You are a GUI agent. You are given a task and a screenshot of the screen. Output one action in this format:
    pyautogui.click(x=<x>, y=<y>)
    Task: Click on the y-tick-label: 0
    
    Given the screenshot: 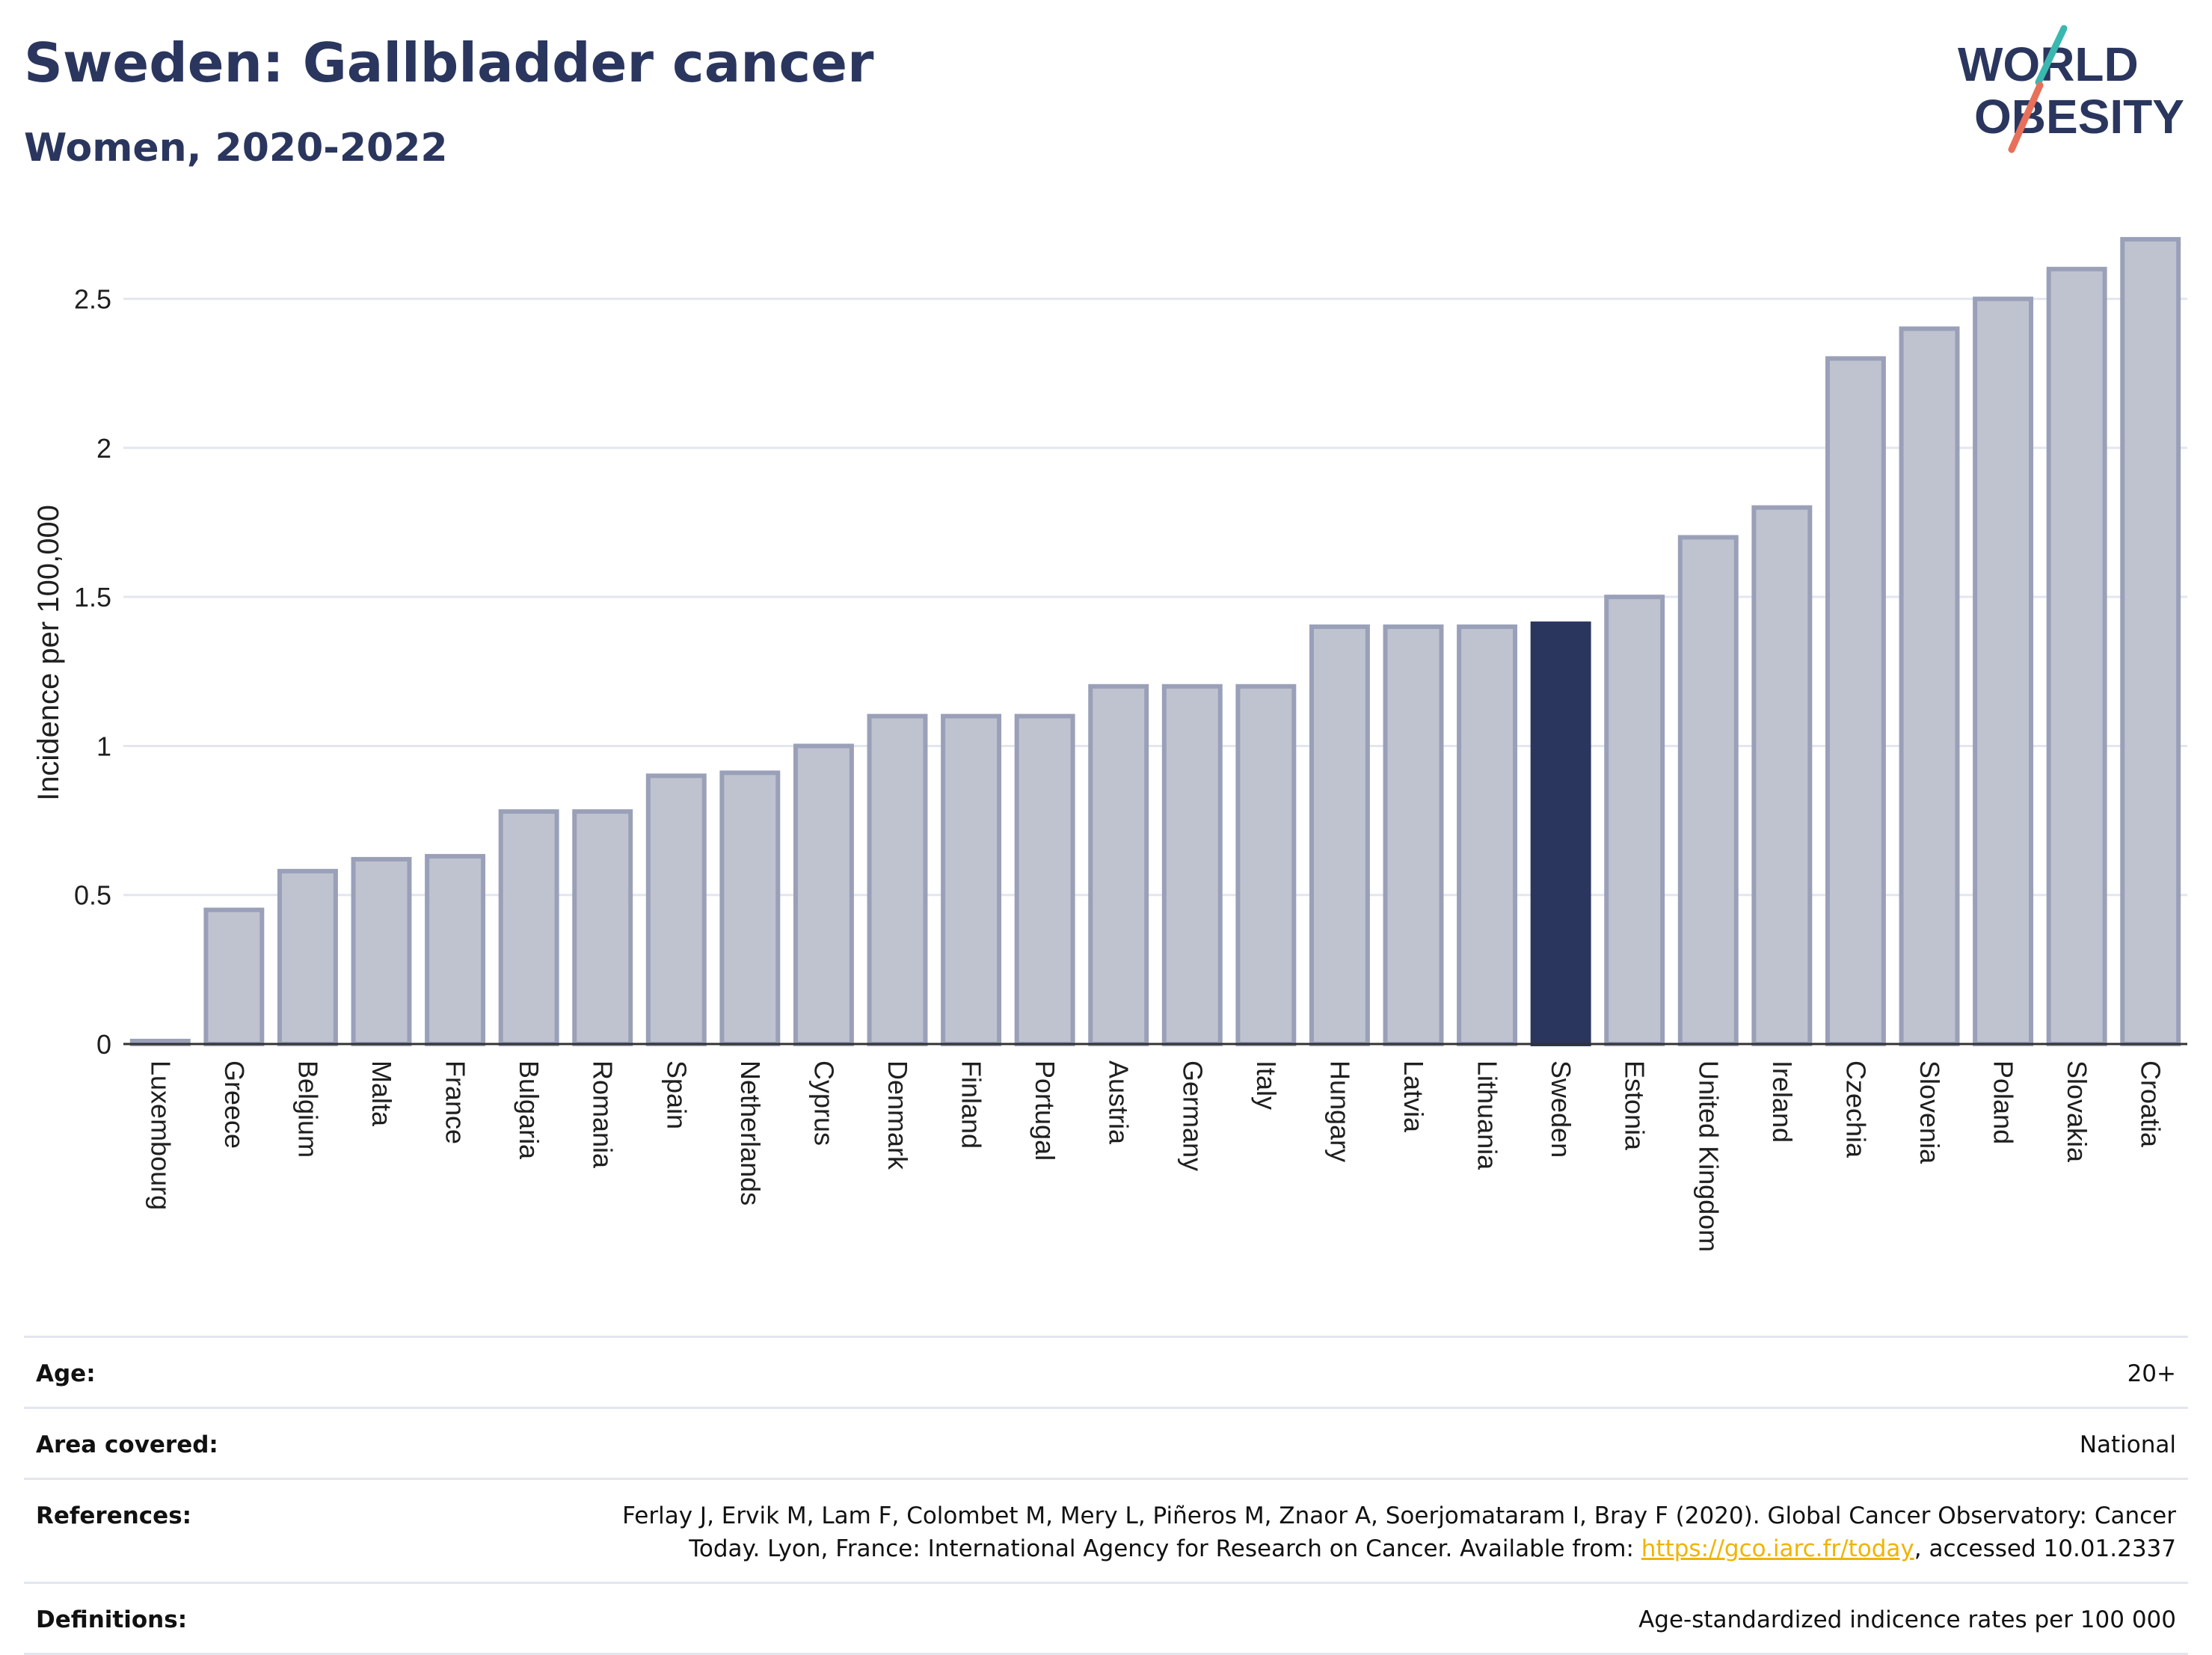 What is the action you would take?
    pyautogui.click(x=103, y=1044)
    